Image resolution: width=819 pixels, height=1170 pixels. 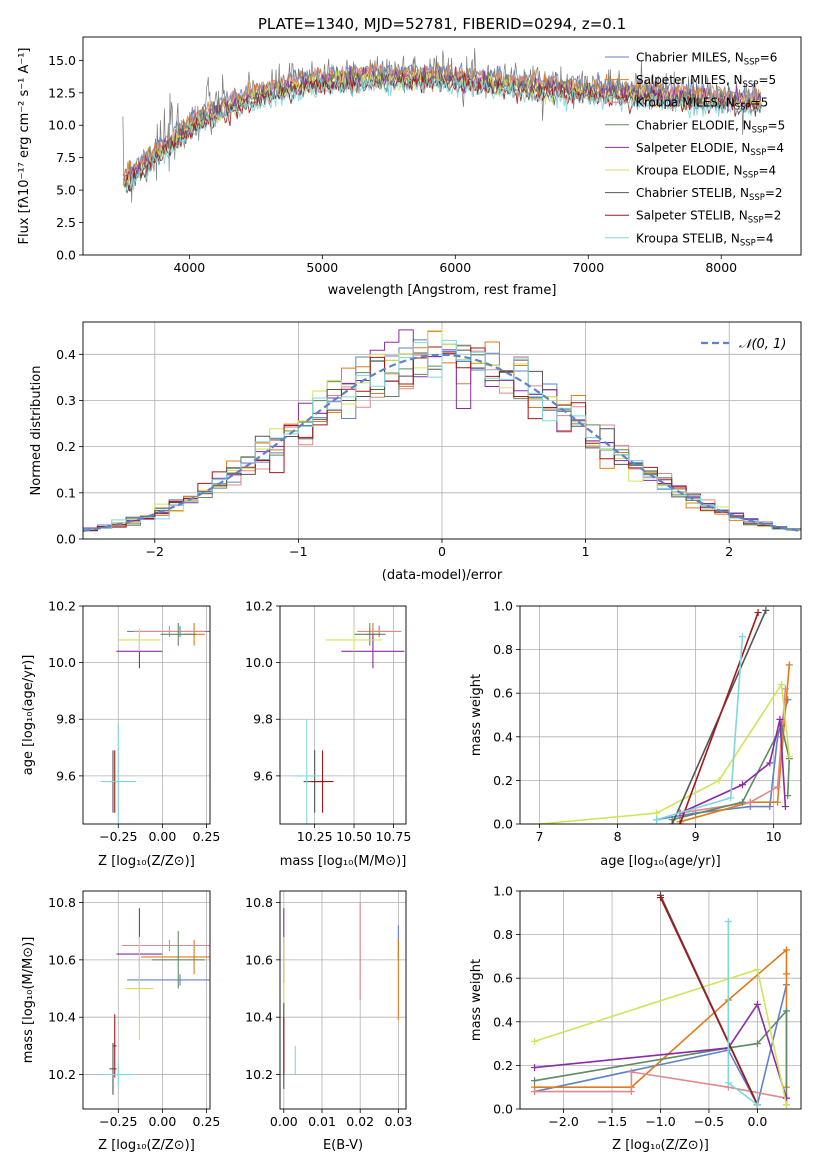 I want to click on x-tick-label: 0, so click(x=442, y=551).